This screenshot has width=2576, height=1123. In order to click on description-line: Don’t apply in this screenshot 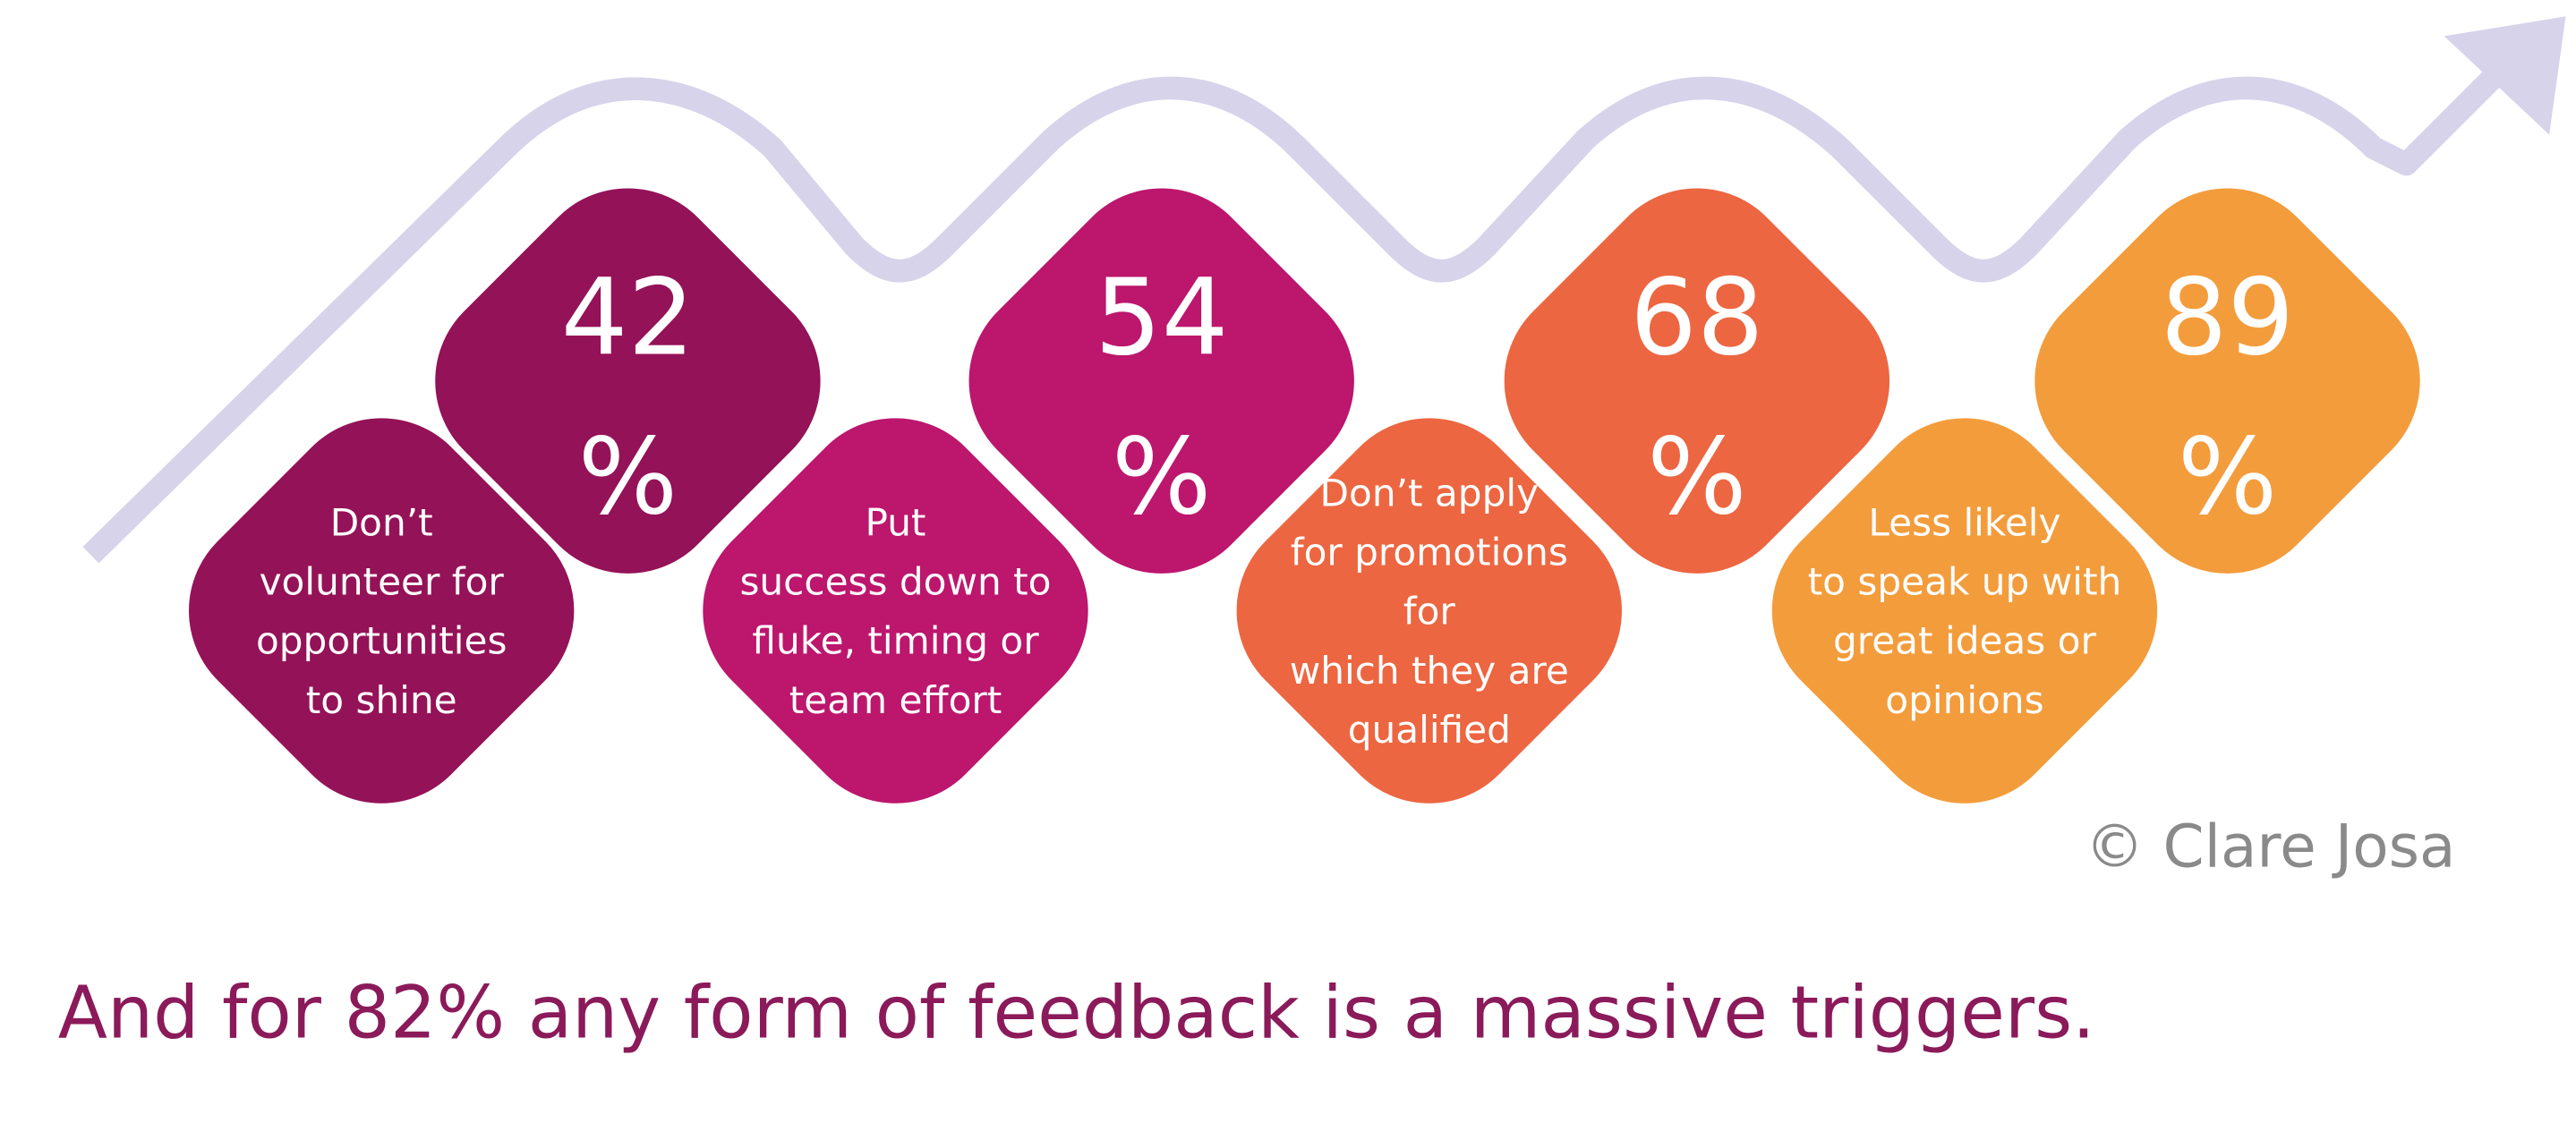, I will do `click(1430, 494)`.